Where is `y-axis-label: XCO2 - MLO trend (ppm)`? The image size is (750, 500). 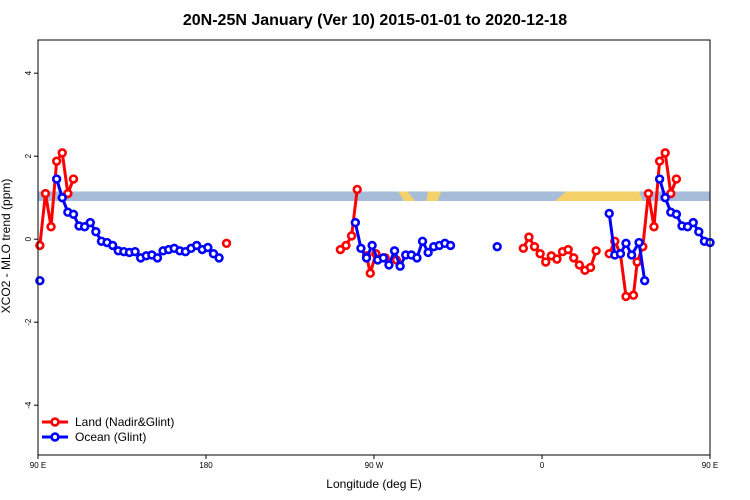 y-axis-label: XCO2 - MLO trend (ppm) is located at coordinates (6, 246).